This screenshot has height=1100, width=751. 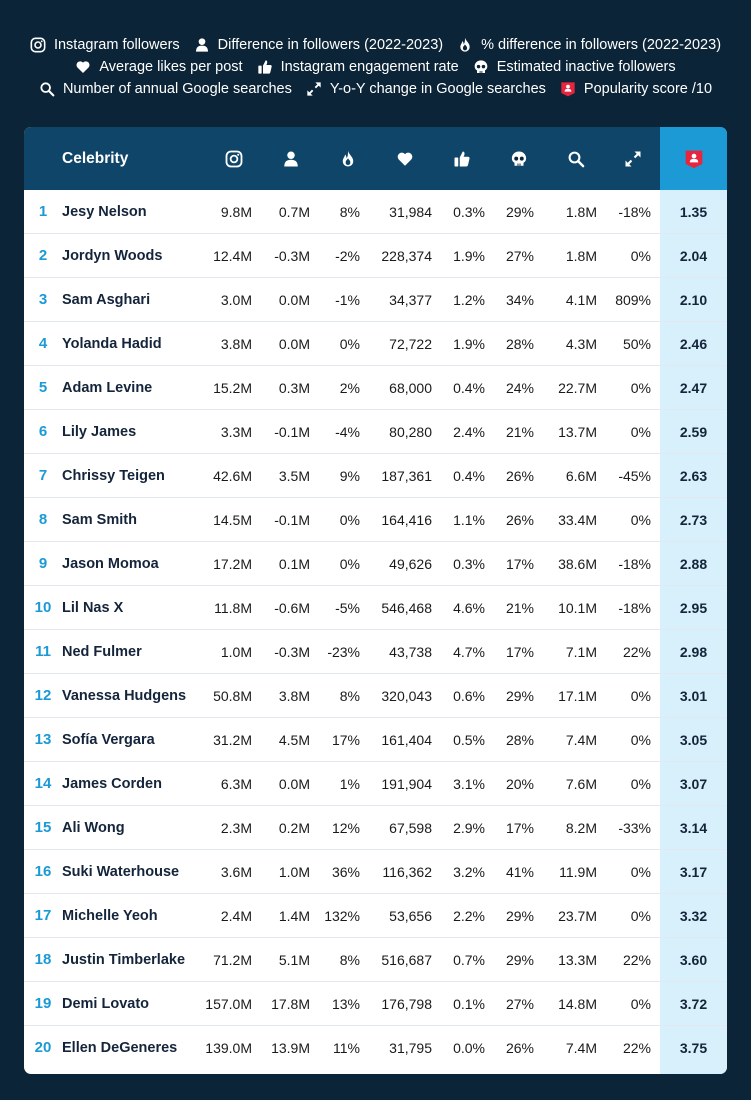 I want to click on popularity-score-cell: 2.95, so click(x=693, y=608).